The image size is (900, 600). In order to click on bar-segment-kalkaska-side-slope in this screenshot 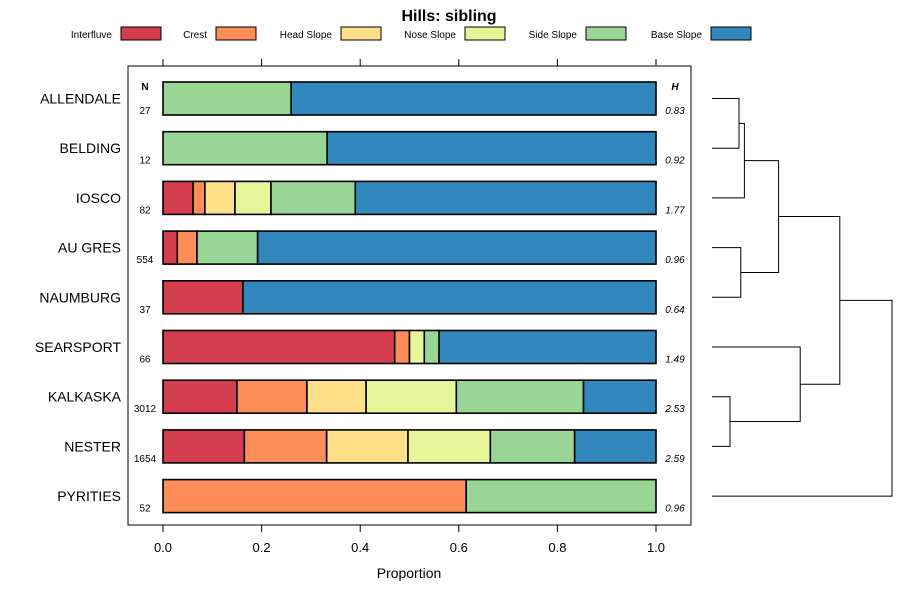, I will do `click(520, 397)`.